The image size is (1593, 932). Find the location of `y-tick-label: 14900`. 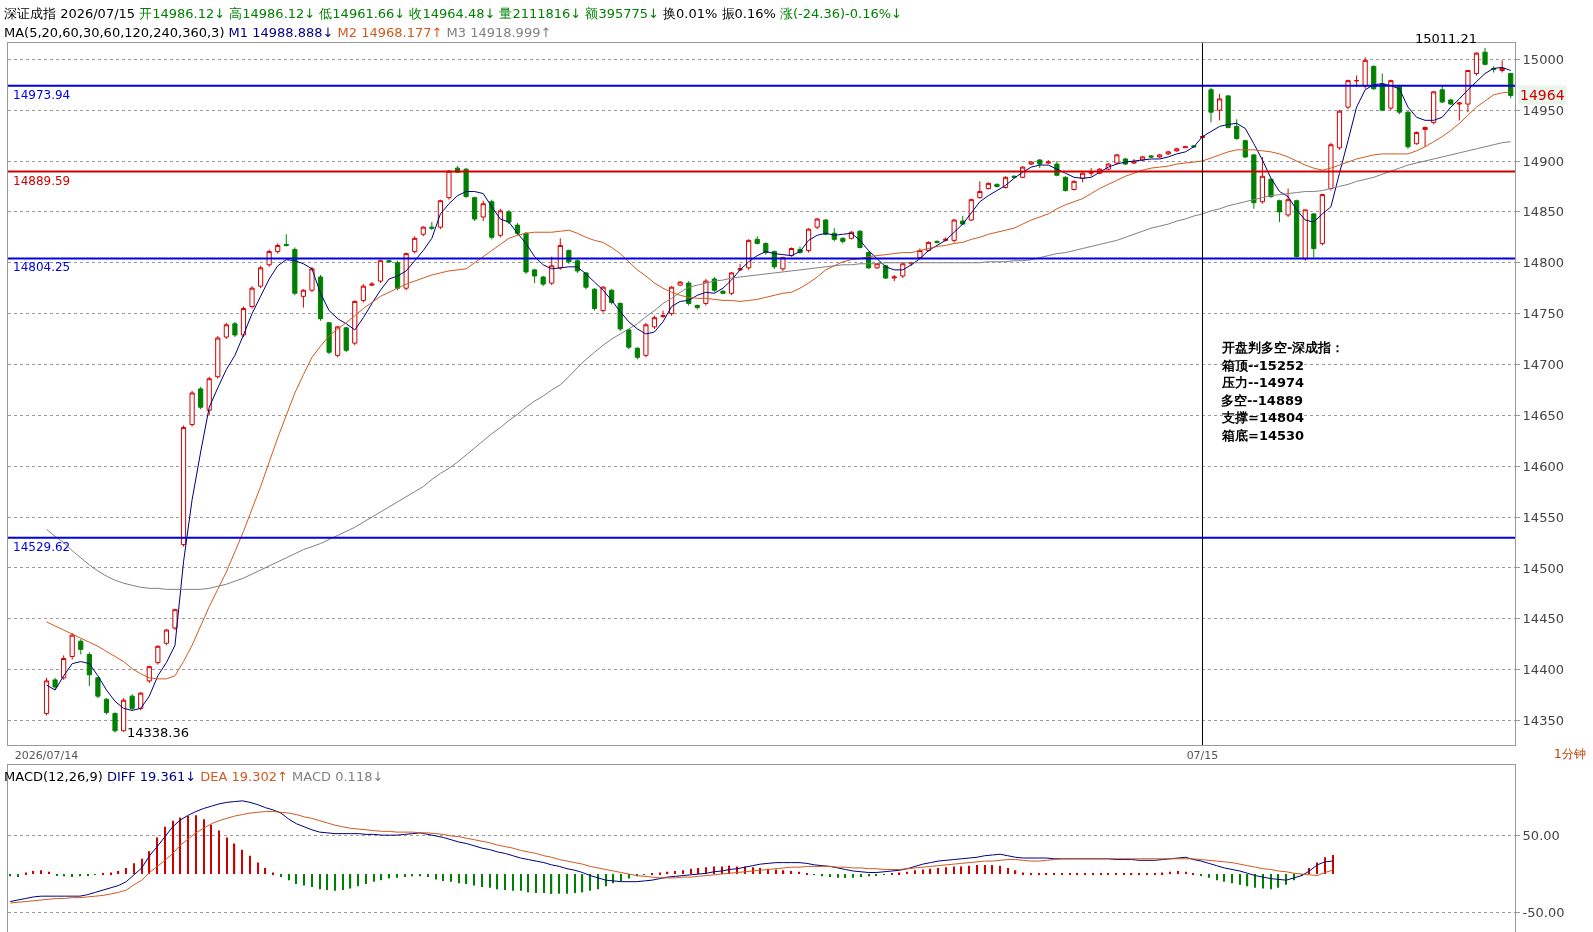

y-tick-label: 14900 is located at coordinates (1543, 161).